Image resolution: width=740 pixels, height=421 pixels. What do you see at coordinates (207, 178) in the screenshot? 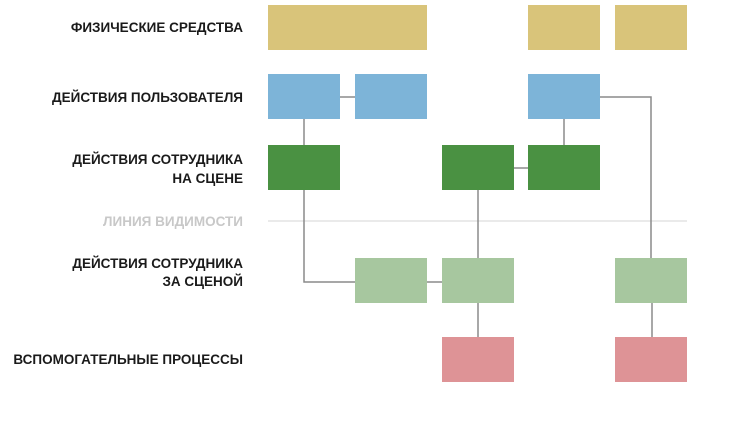
I see `lane-label-onstage-line2: НА СЦЕНЕ` at bounding box center [207, 178].